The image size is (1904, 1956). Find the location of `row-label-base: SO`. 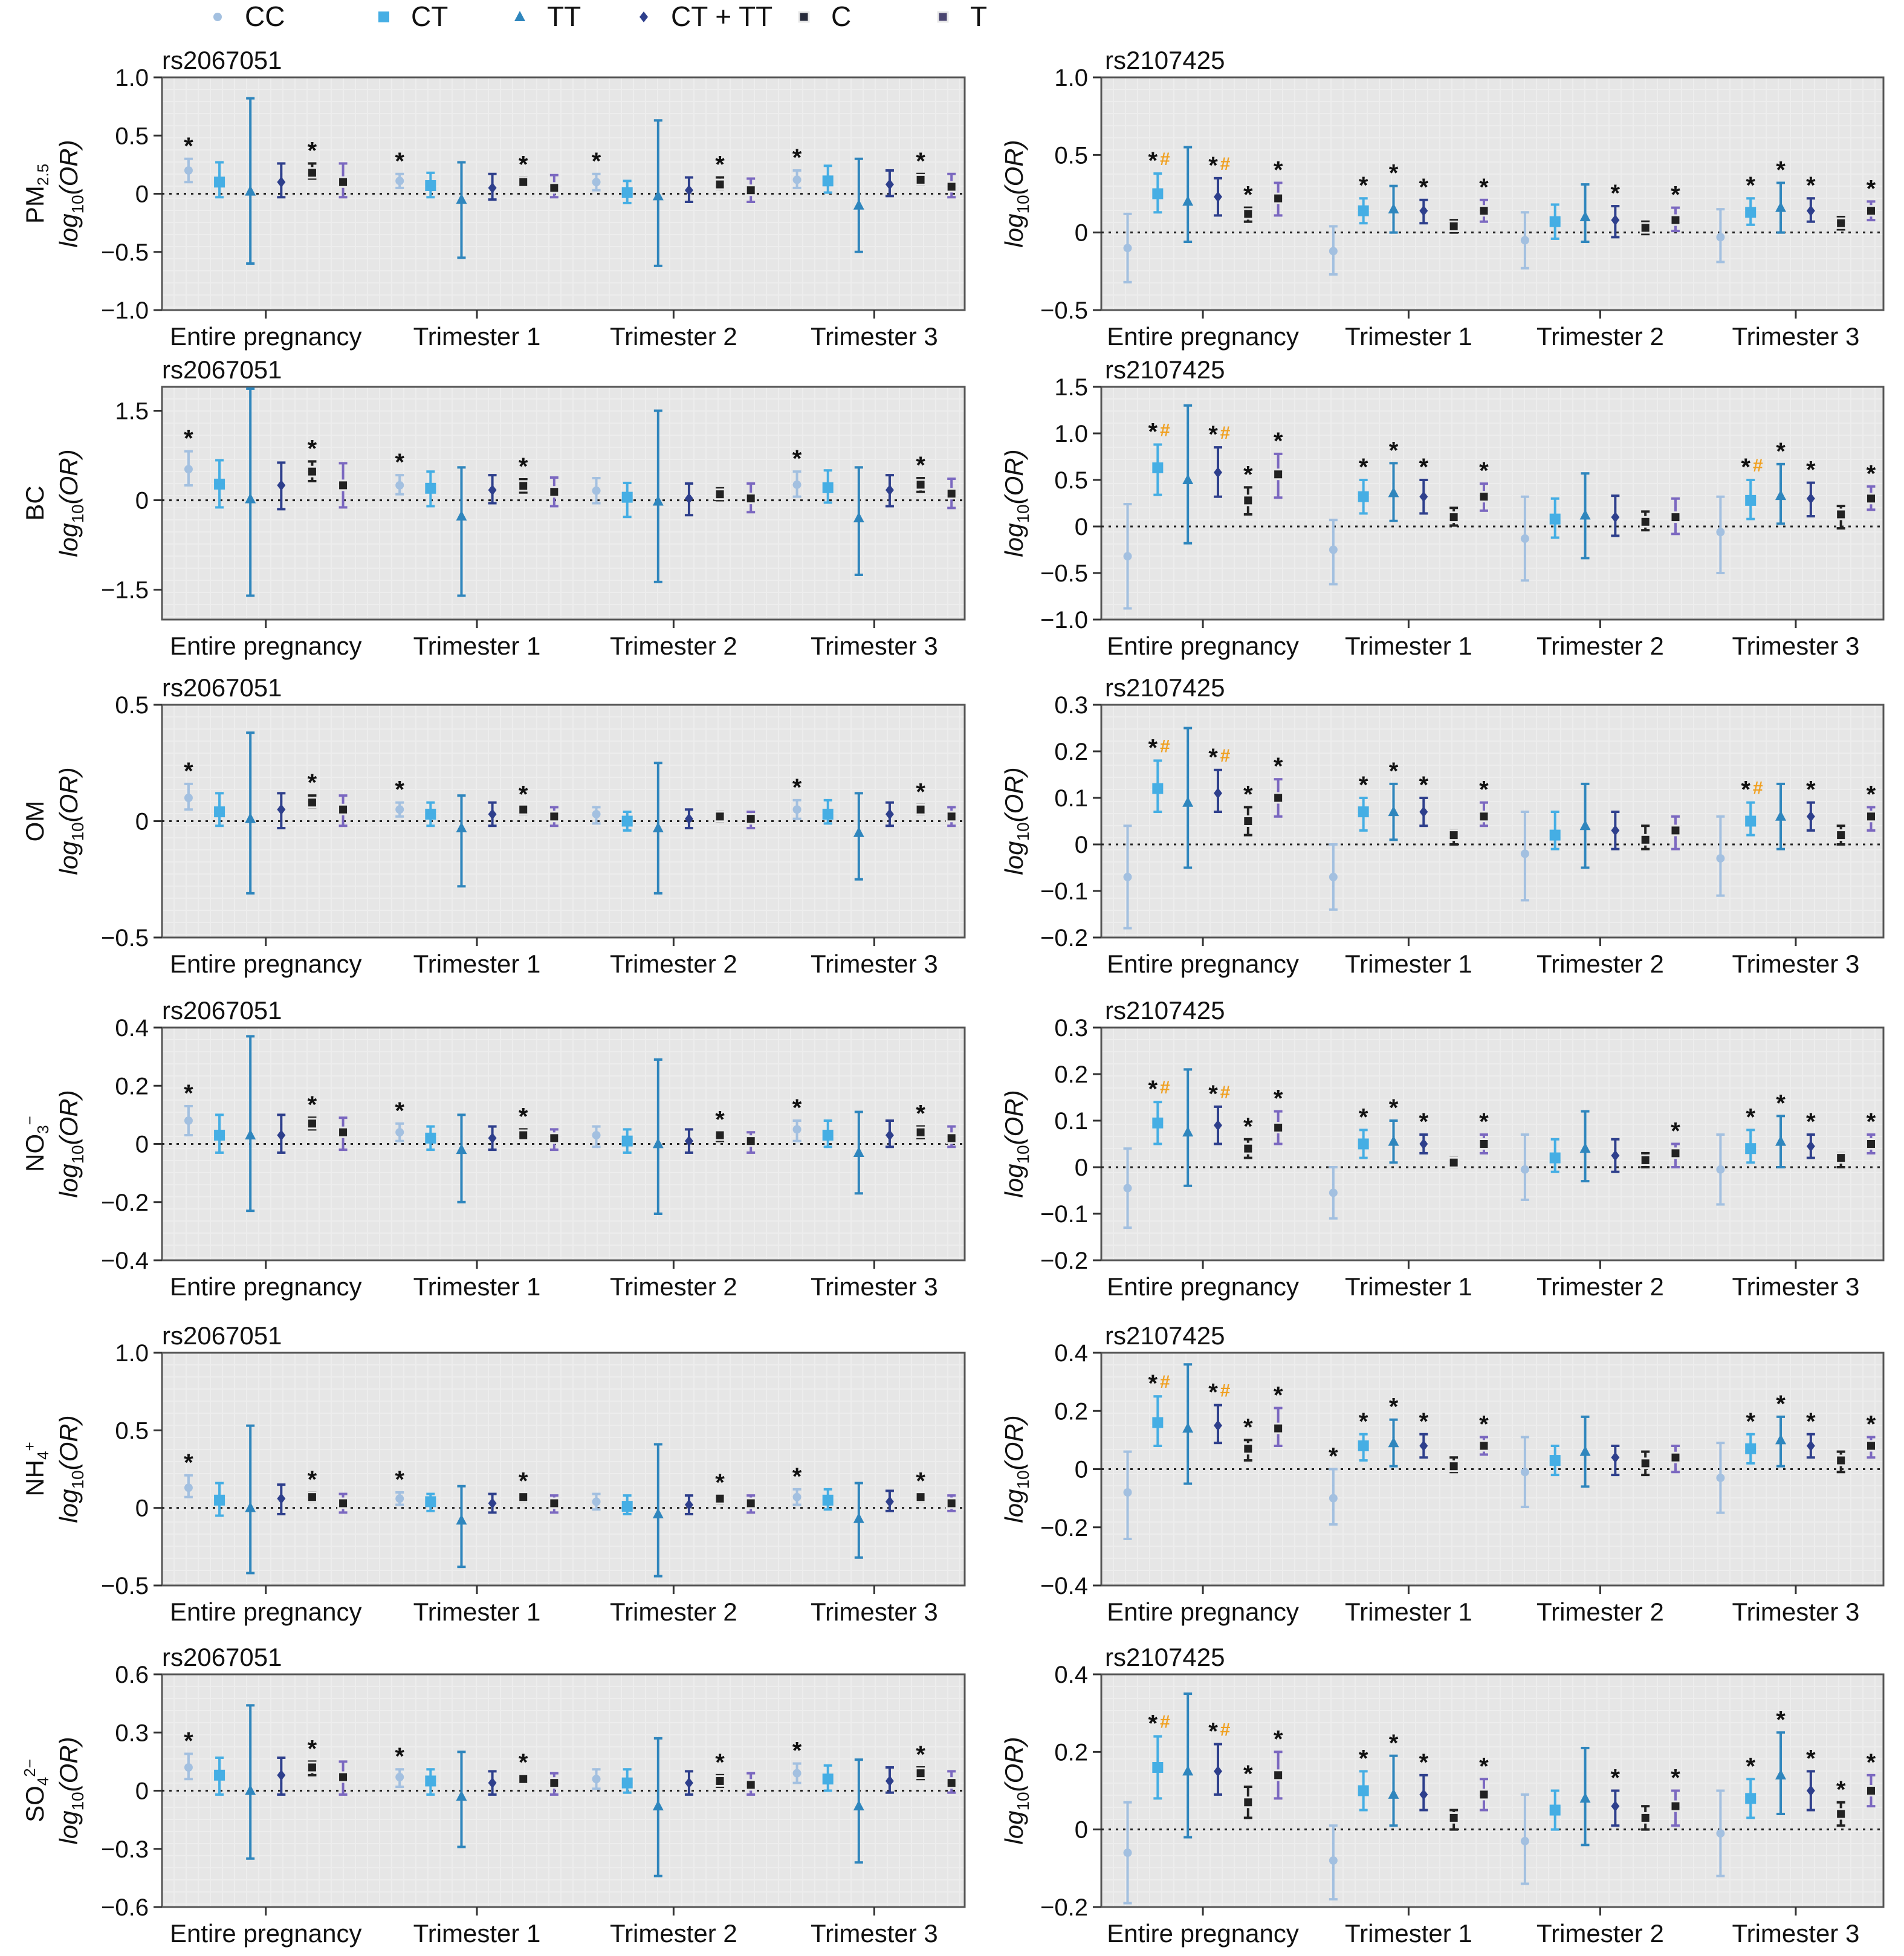

row-label-base: SO is located at coordinates (35, 1804).